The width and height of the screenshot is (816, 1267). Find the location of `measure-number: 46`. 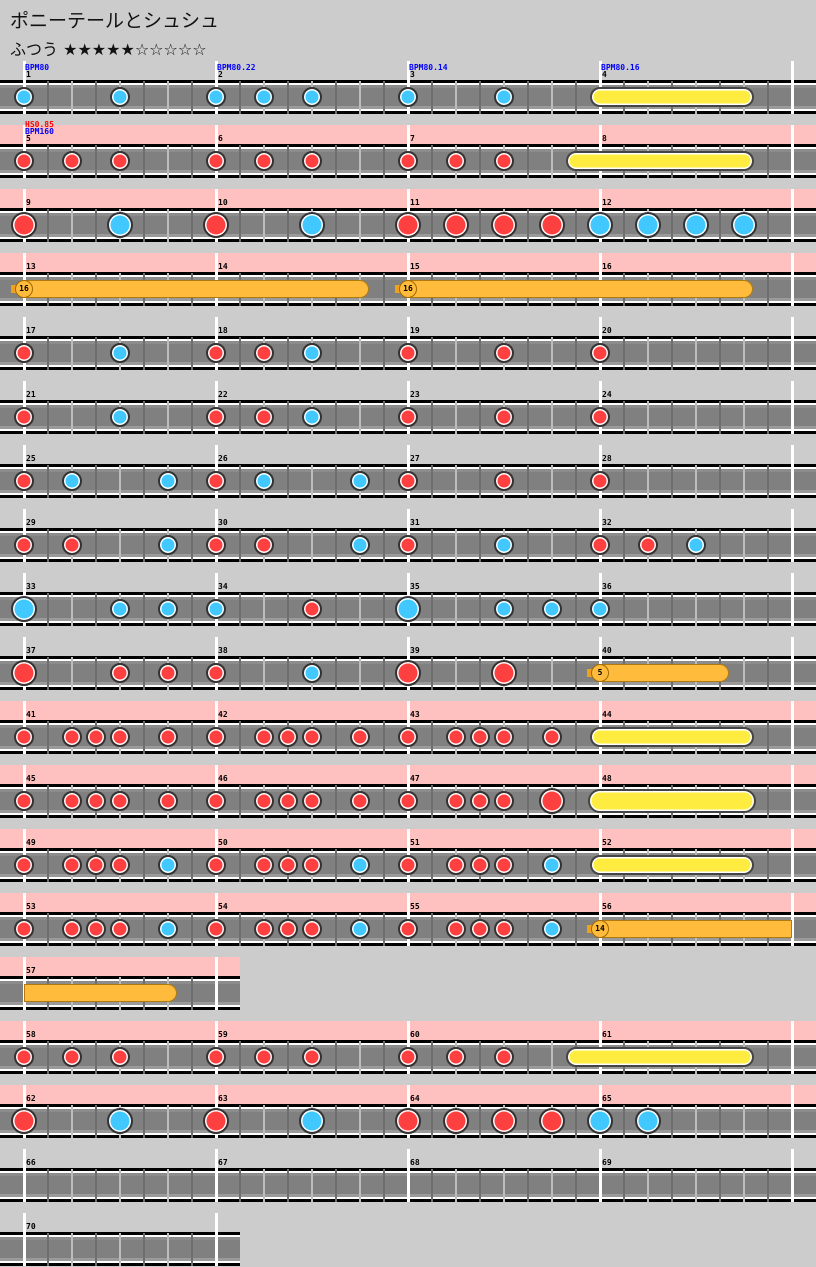

measure-number: 46 is located at coordinates (223, 778).